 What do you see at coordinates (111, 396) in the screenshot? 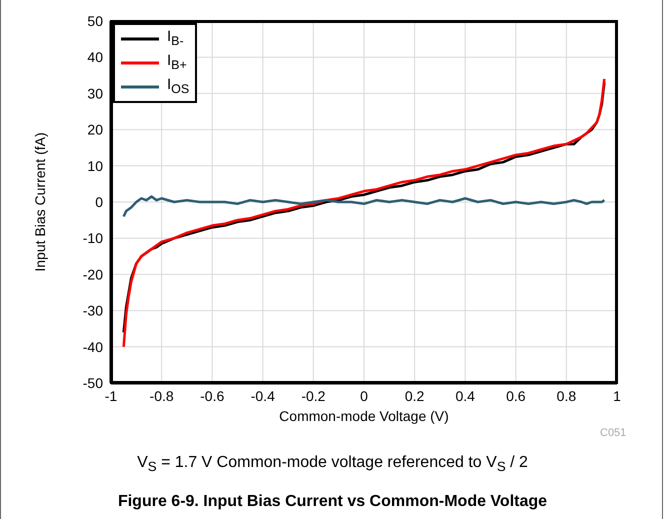
I see `x-tick-label: -1` at bounding box center [111, 396].